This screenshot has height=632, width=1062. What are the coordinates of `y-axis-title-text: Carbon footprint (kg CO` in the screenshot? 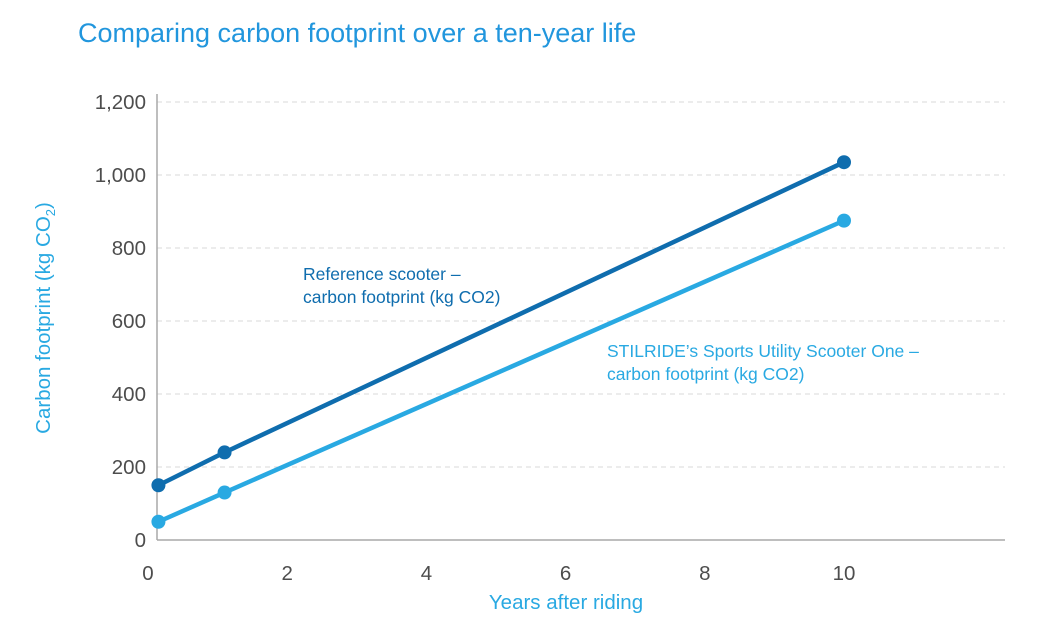 It's located at (43, 325).